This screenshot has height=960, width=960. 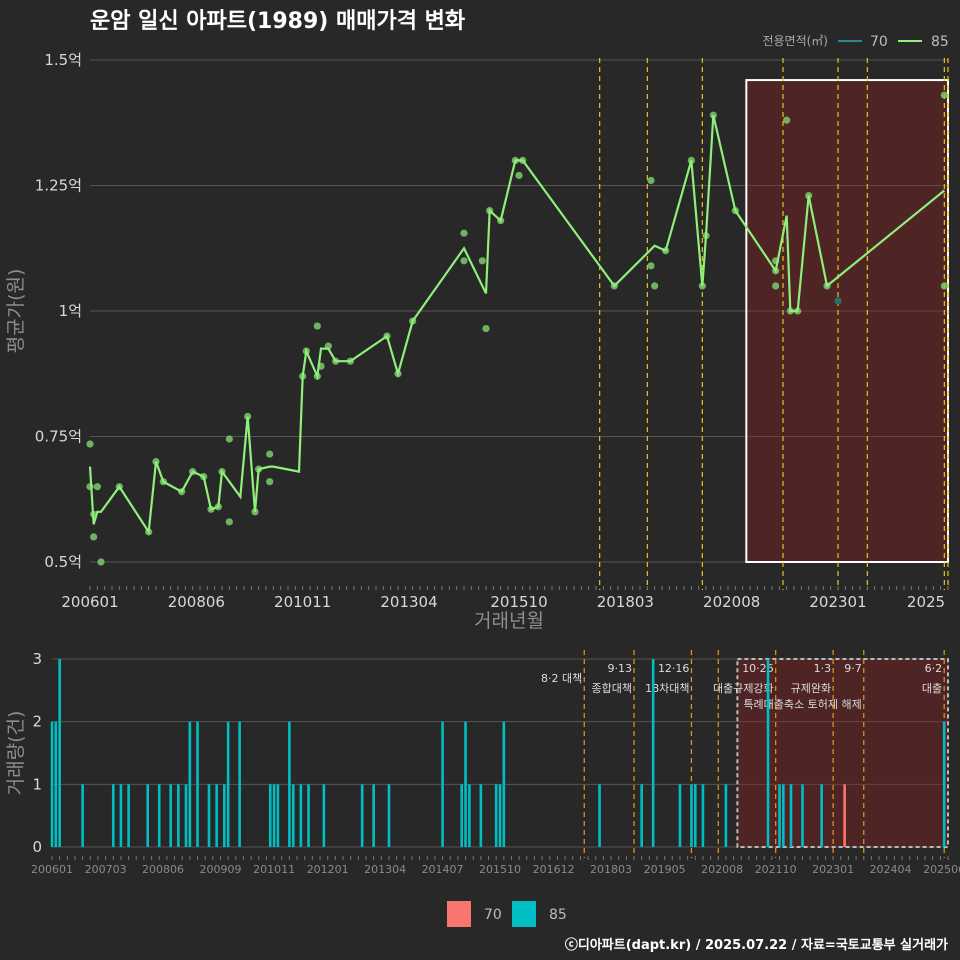 I want to click on price-x-tick: 2025, so click(x=926, y=602).